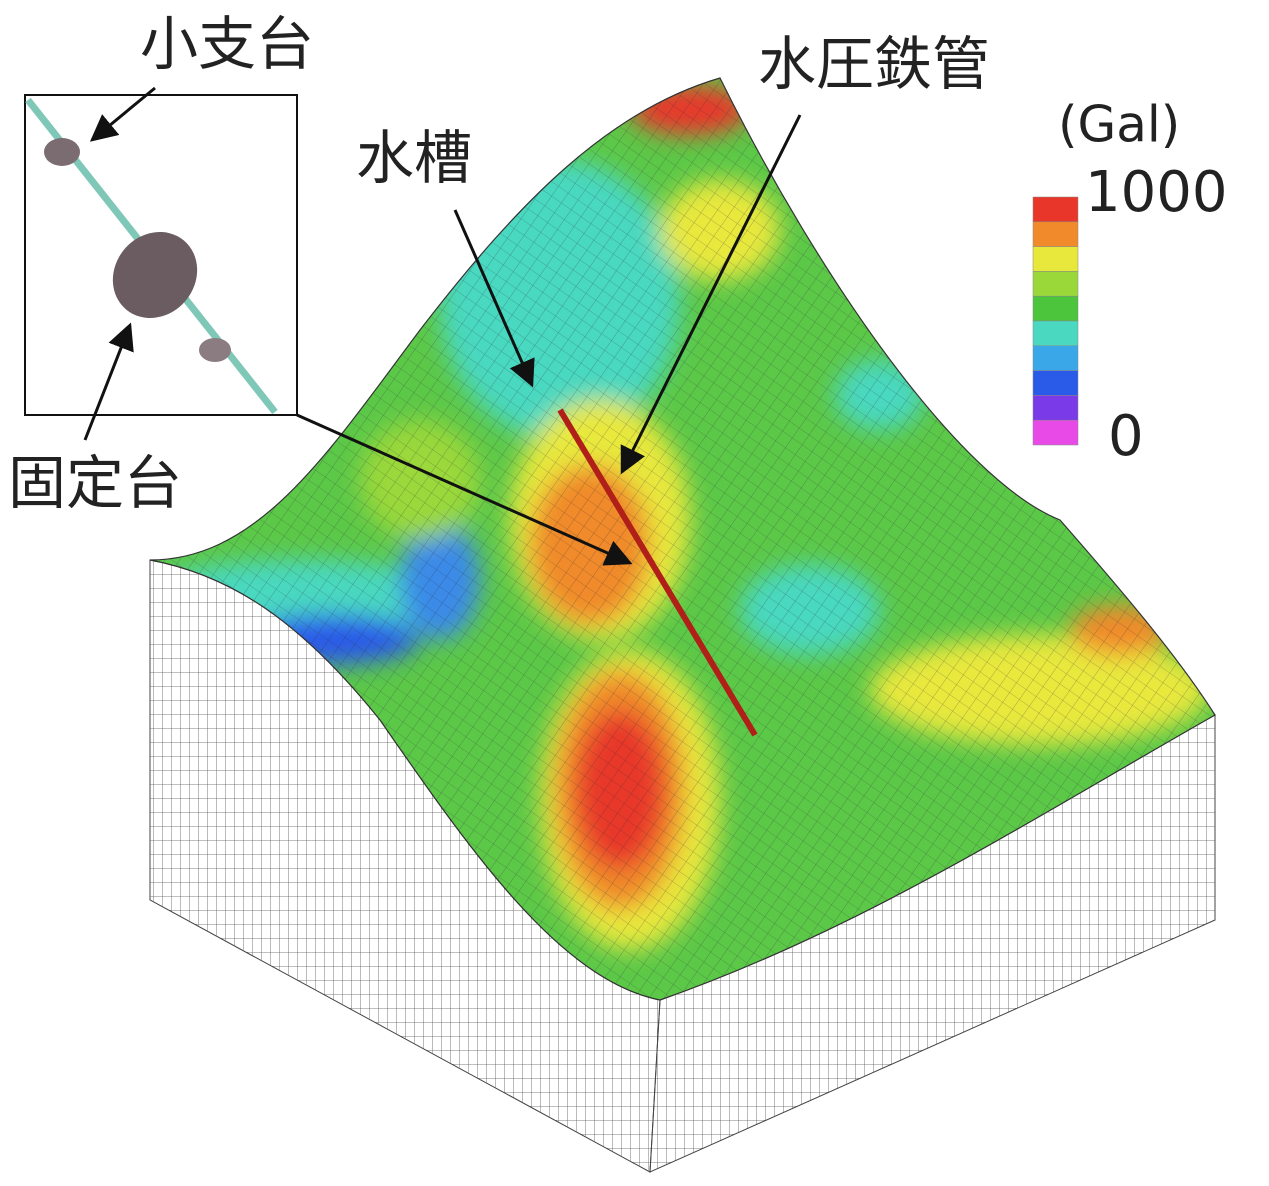  I want to click on inset-support, so click(215, 350).